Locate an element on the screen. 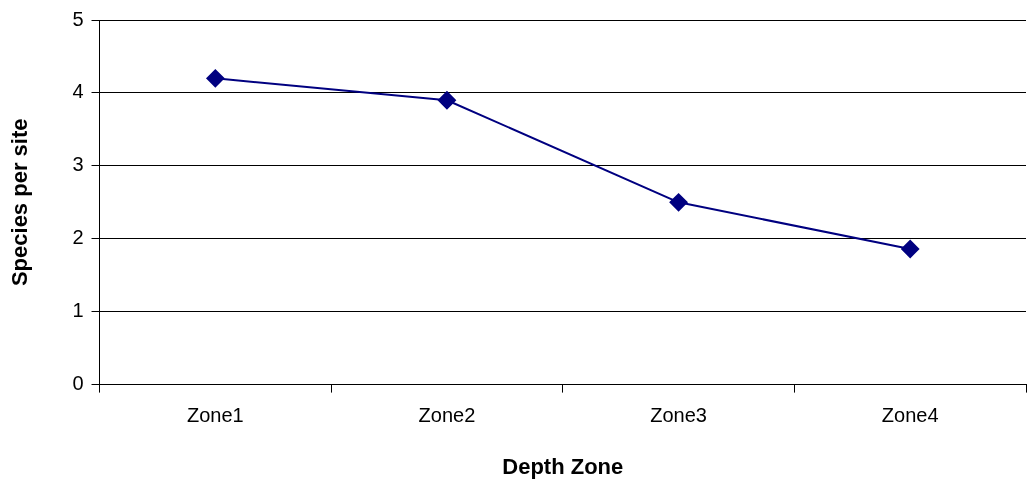  y-tick-label: 0 is located at coordinates (78, 383).